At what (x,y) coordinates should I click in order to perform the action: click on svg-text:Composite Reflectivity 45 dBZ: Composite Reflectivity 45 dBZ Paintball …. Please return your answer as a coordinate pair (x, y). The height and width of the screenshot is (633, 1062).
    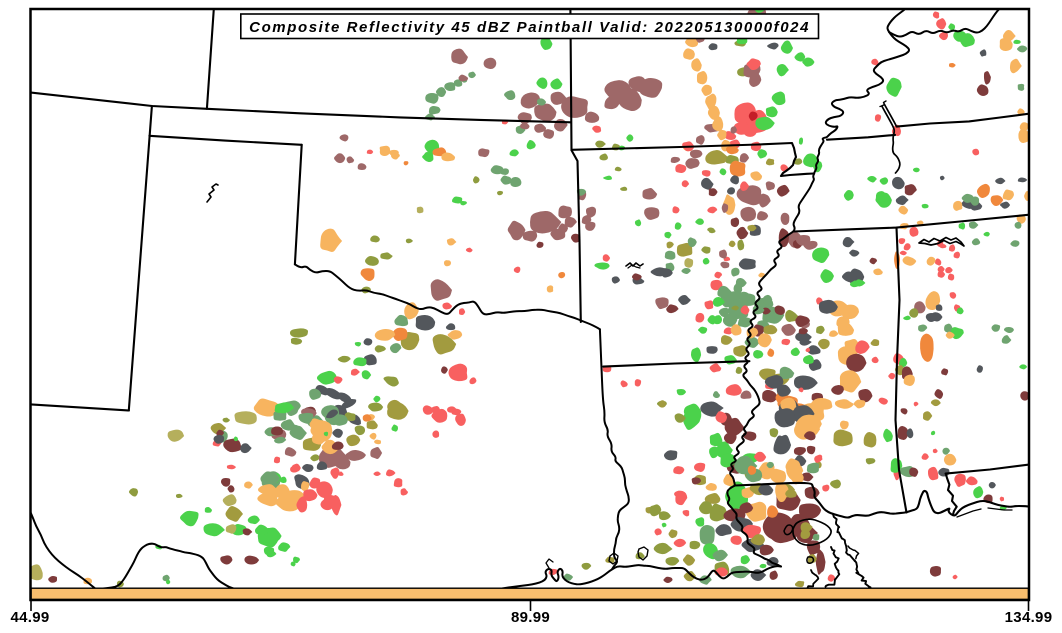
    Looking at the image, I should click on (529, 27).